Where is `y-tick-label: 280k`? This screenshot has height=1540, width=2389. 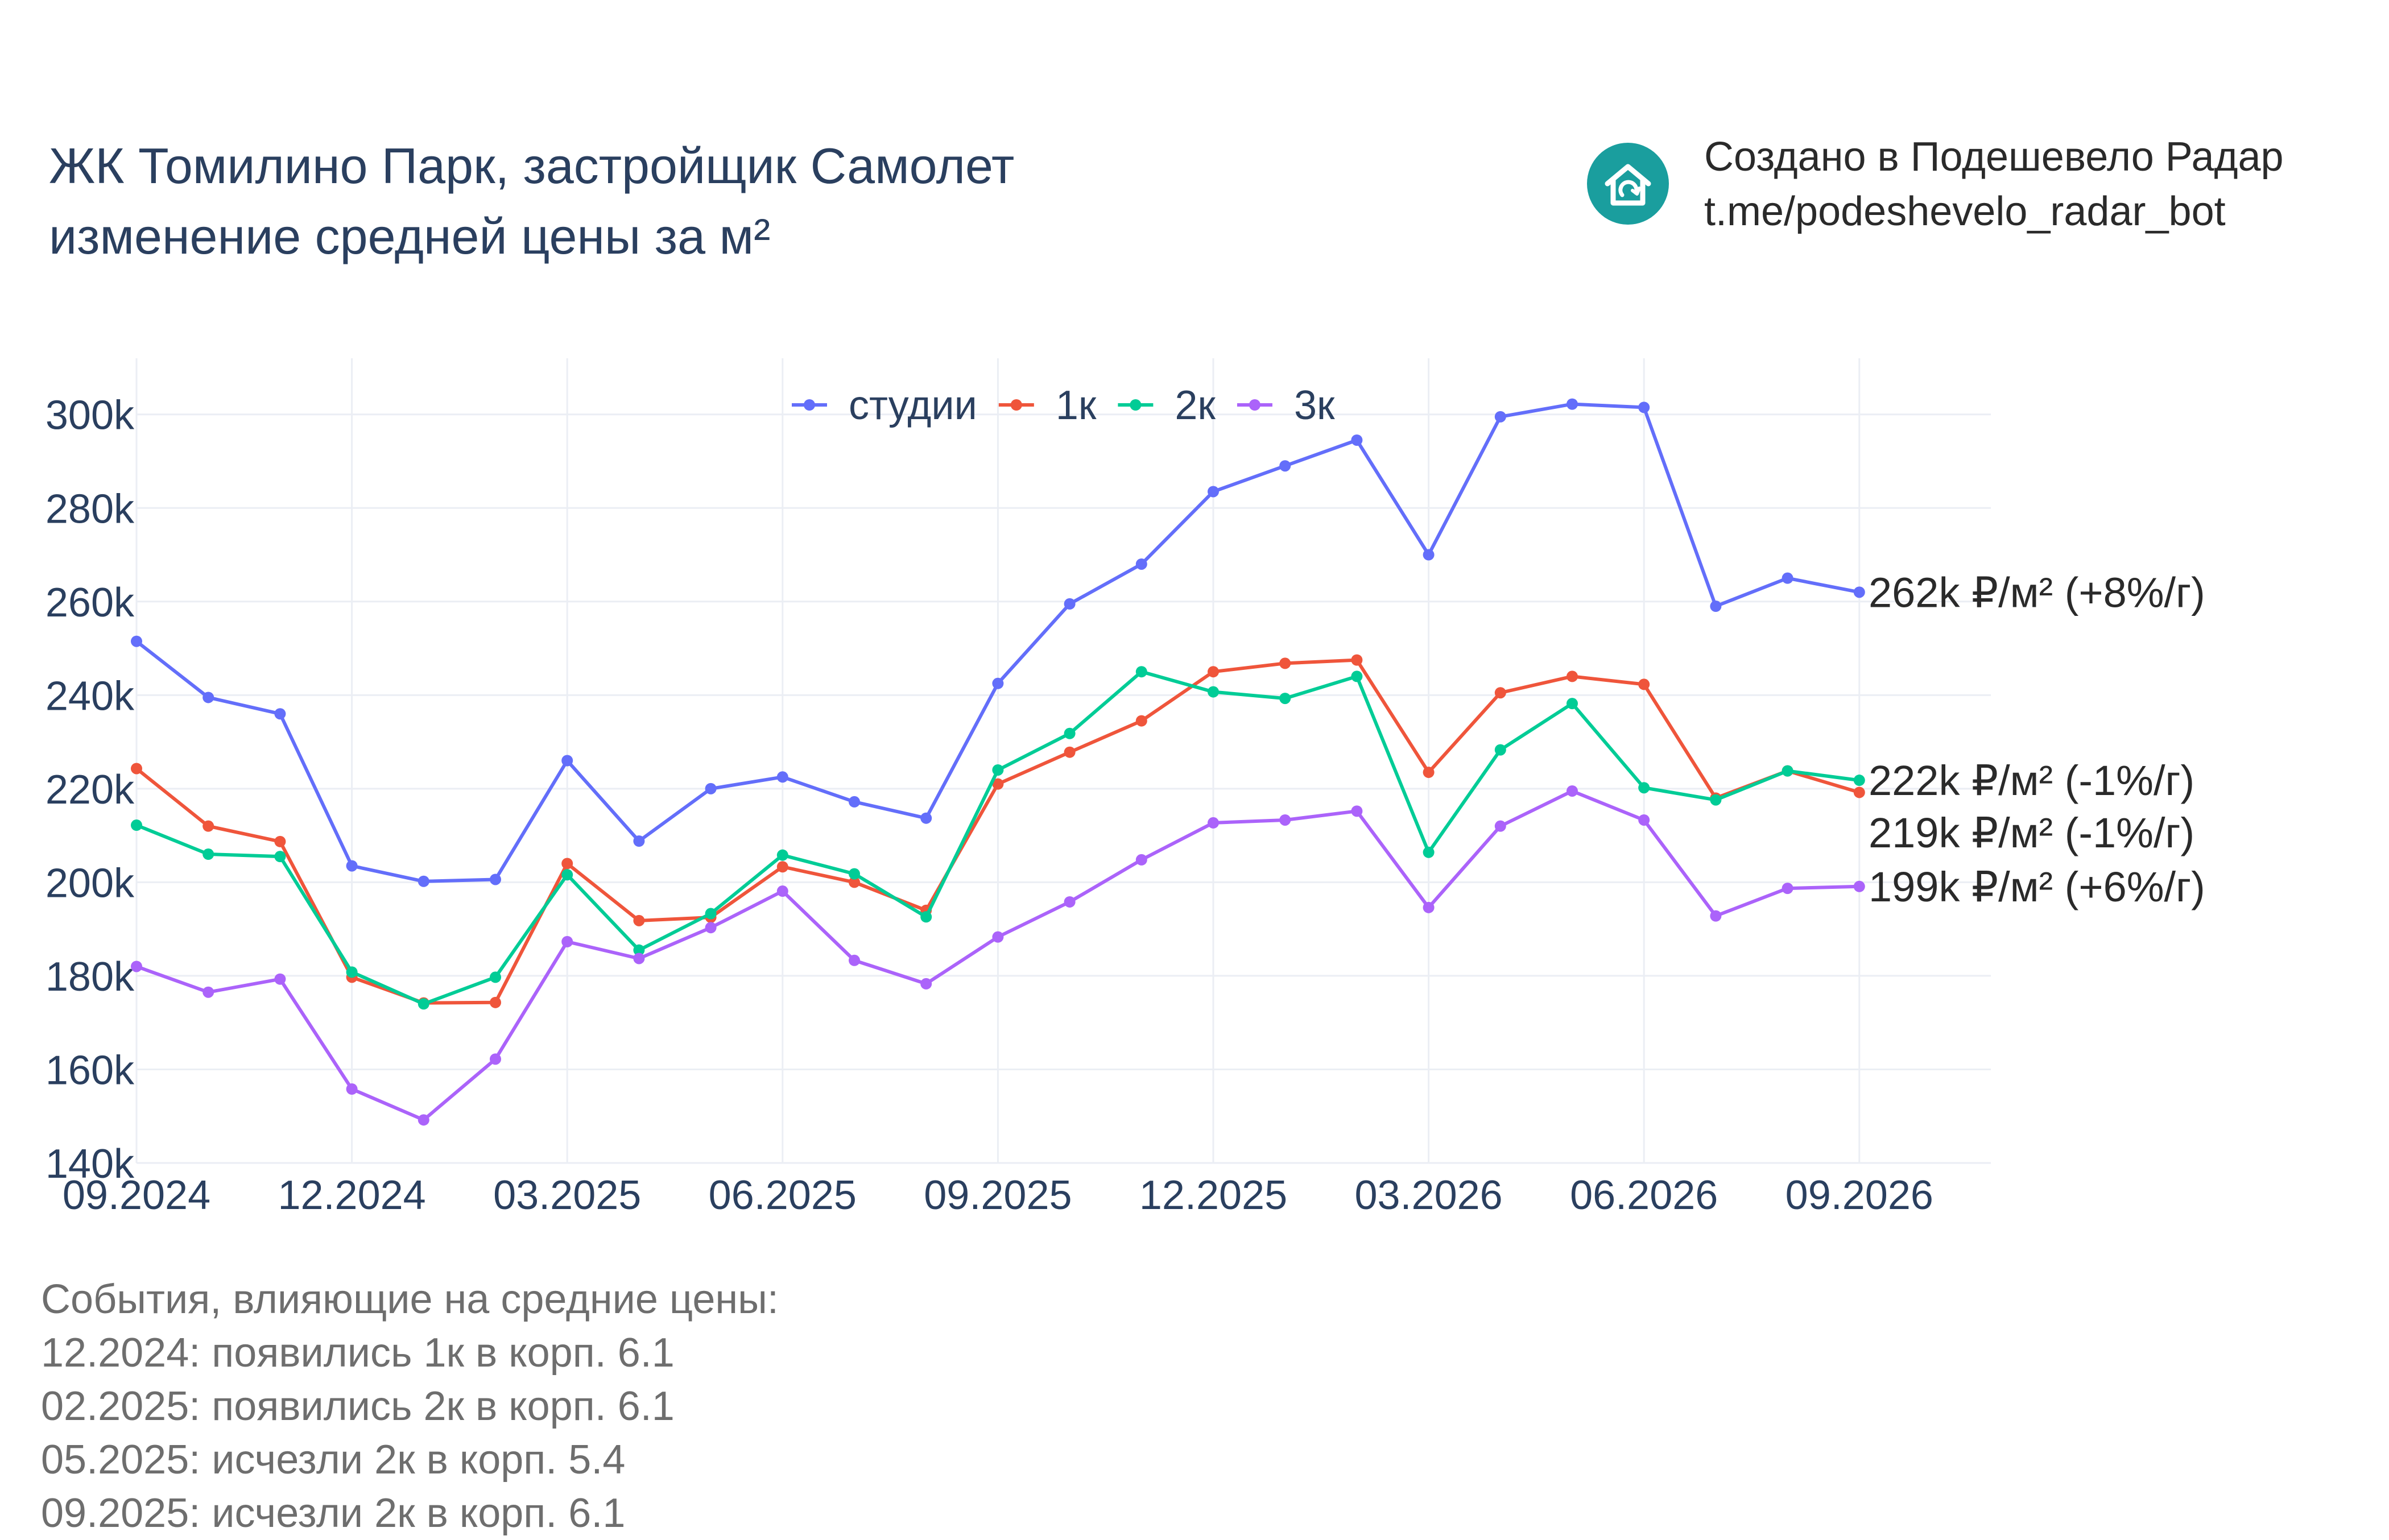 y-tick-label: 280k is located at coordinates (90, 509).